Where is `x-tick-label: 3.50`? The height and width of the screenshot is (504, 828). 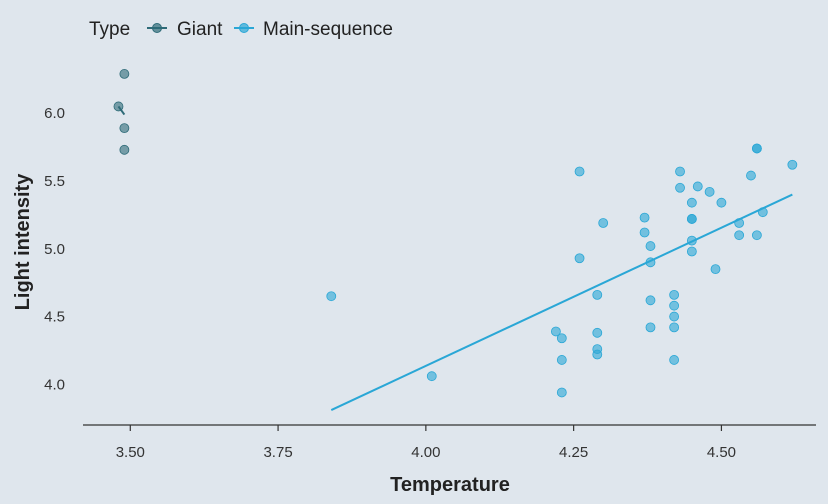
x-tick-label: 3.50 is located at coordinates (130, 452).